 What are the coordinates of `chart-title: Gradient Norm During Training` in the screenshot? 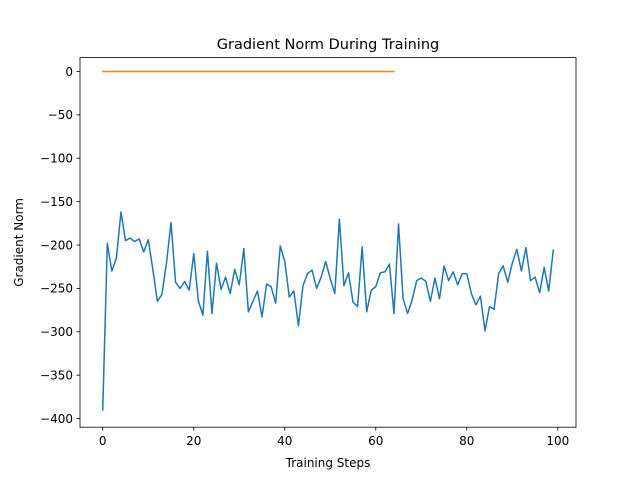 It's located at (328, 45).